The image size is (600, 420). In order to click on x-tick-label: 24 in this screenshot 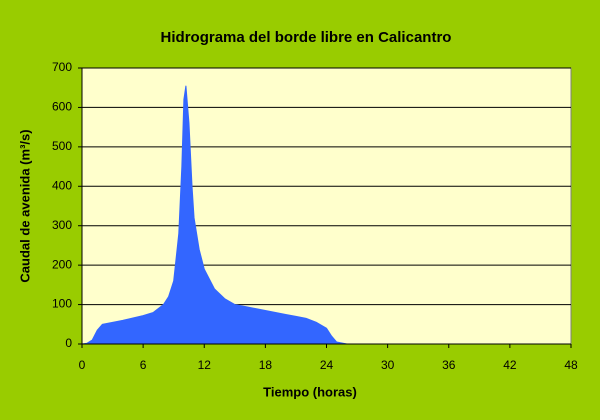, I will do `click(327, 365)`.